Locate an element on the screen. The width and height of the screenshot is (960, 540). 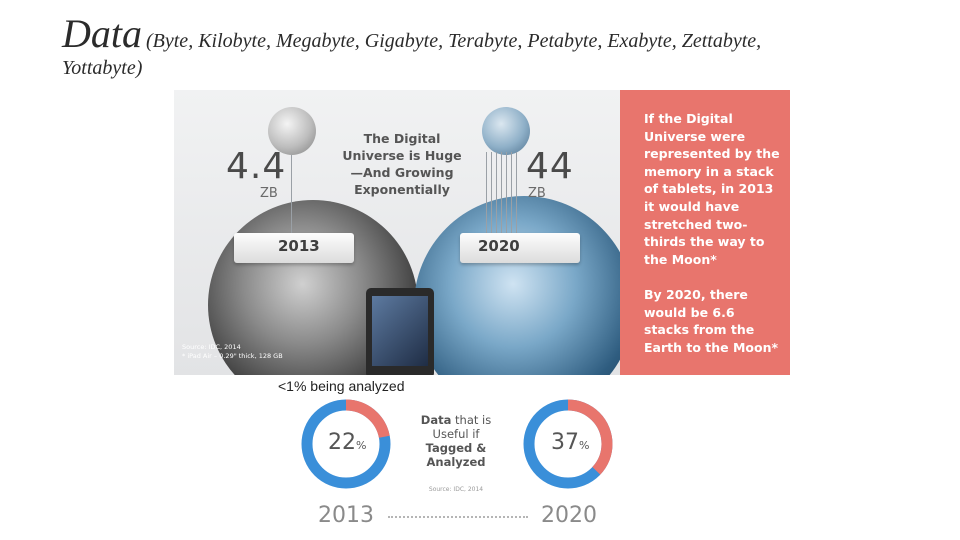
tablet-stack-2020-e is located at coordinates (506, 194).